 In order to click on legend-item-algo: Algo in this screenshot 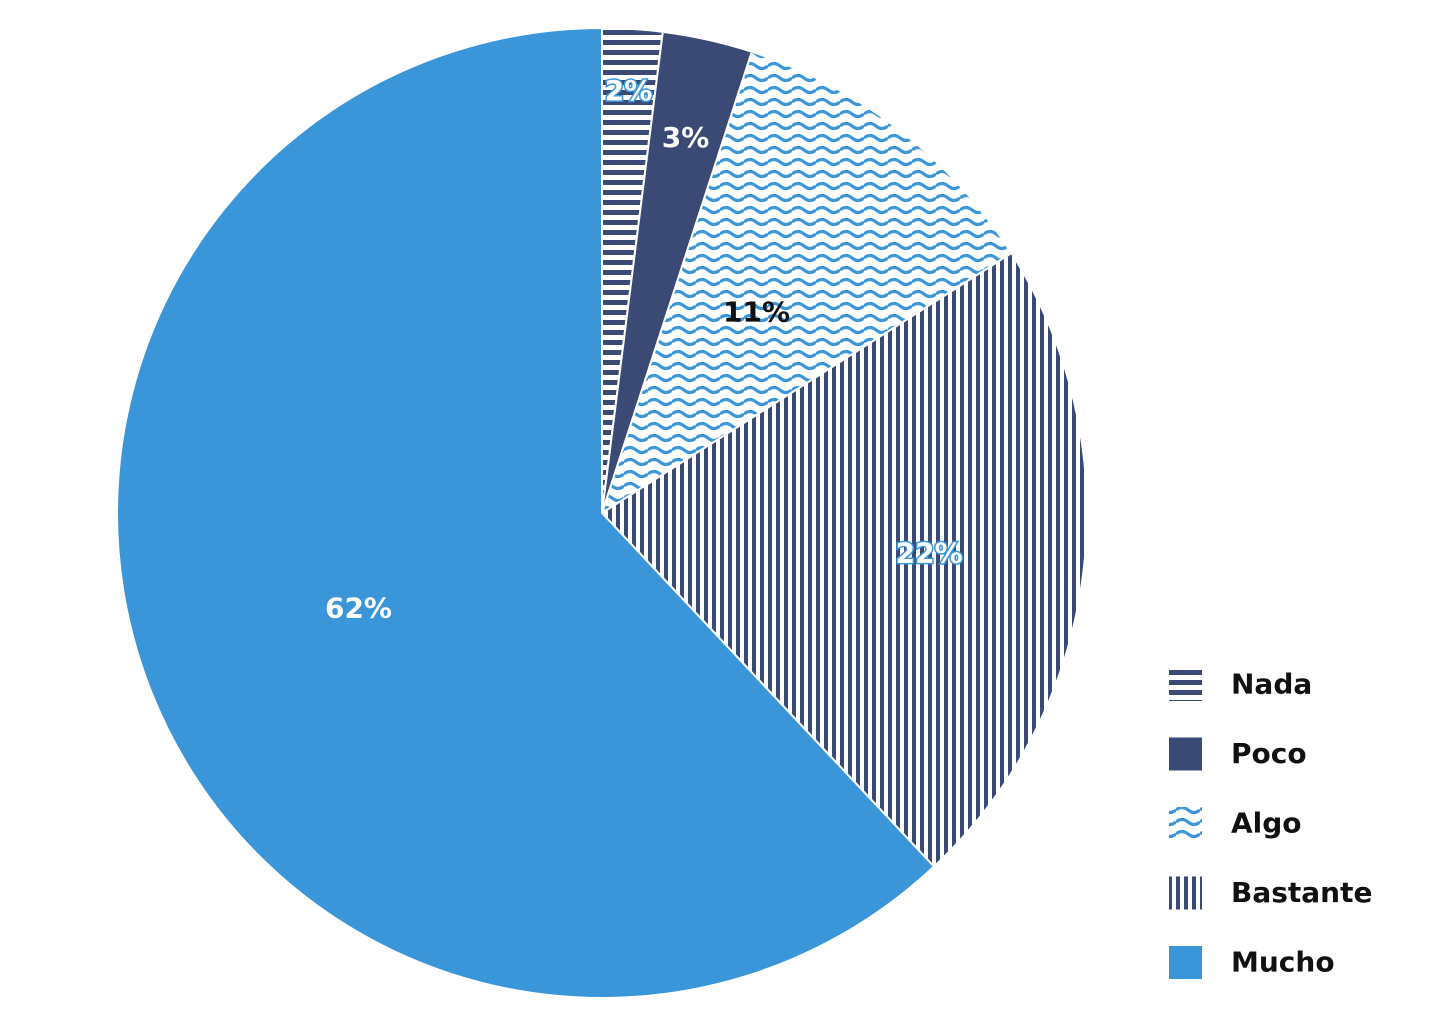, I will do `click(1235, 823)`.